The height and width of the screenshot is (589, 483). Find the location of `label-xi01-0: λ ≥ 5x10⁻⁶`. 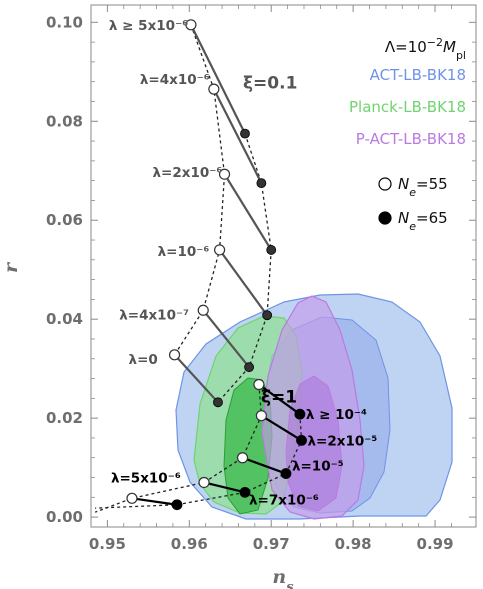

label-xi01-0: λ ≥ 5x10⁻⁶ is located at coordinates (148, 26).